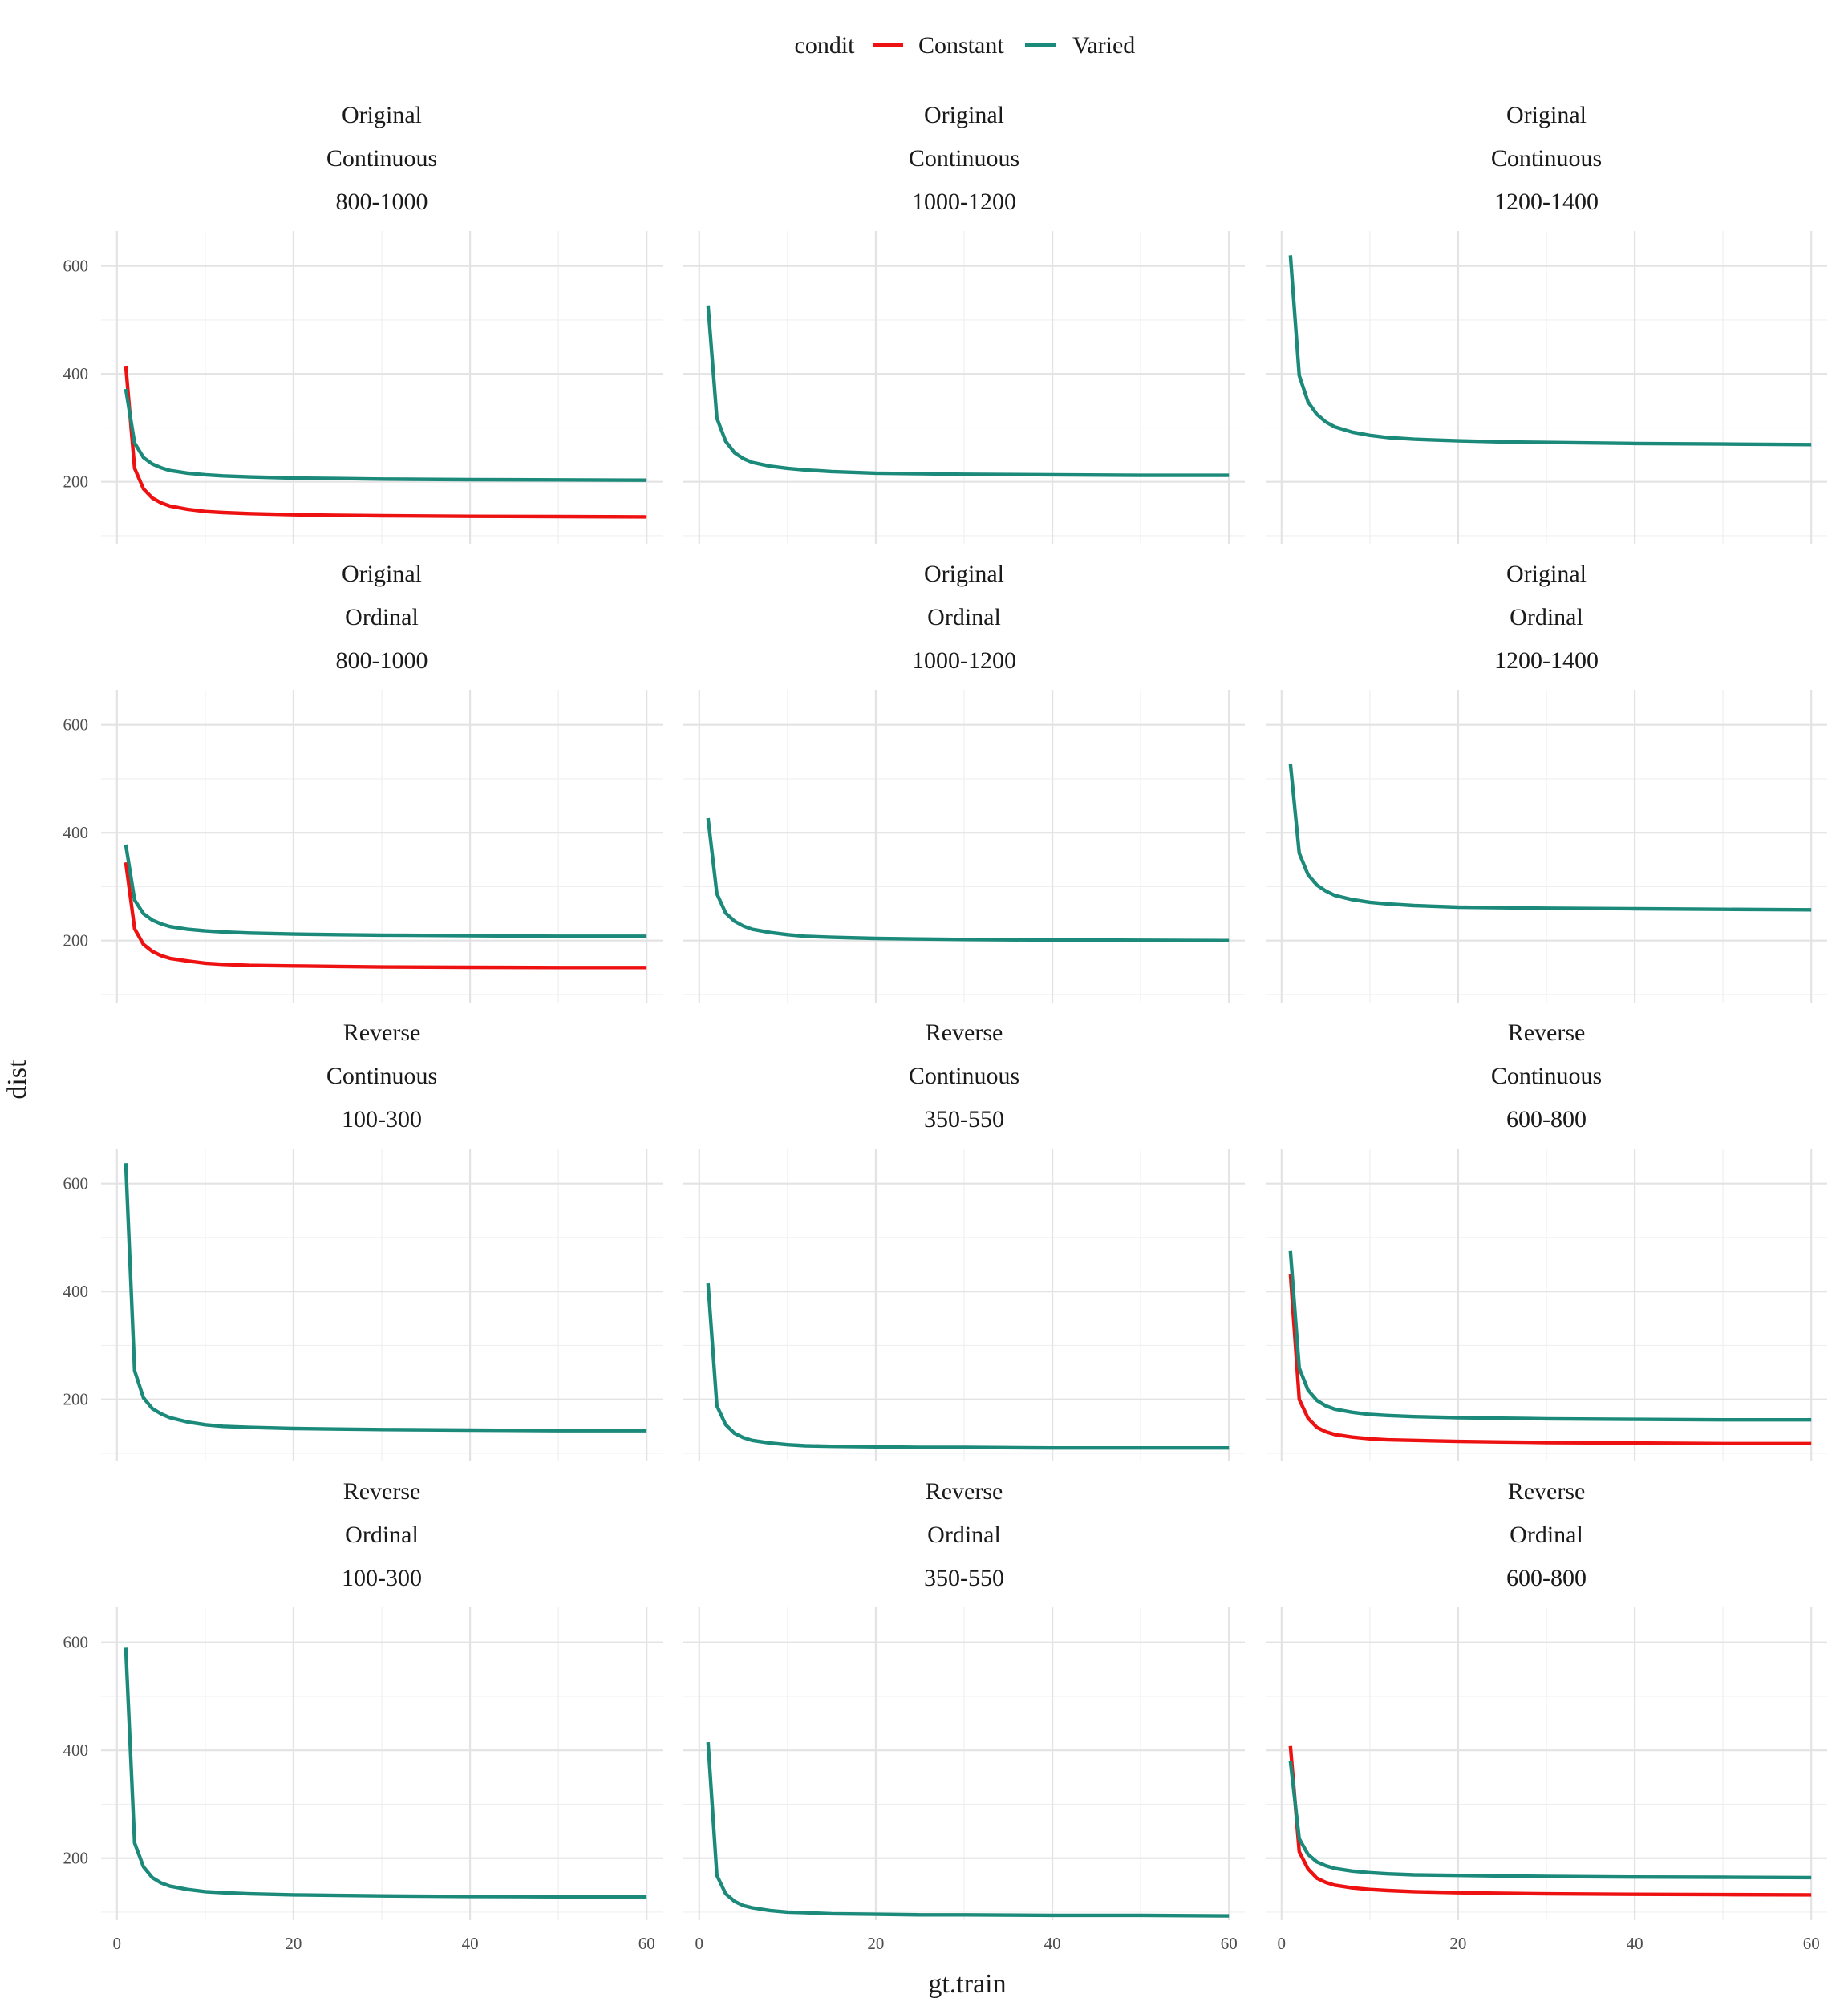 This screenshot has height=2002, width=1848. I want to click on facet-panel: Reverse Continuous 100-300 200 400 600, so click(363, 1240).